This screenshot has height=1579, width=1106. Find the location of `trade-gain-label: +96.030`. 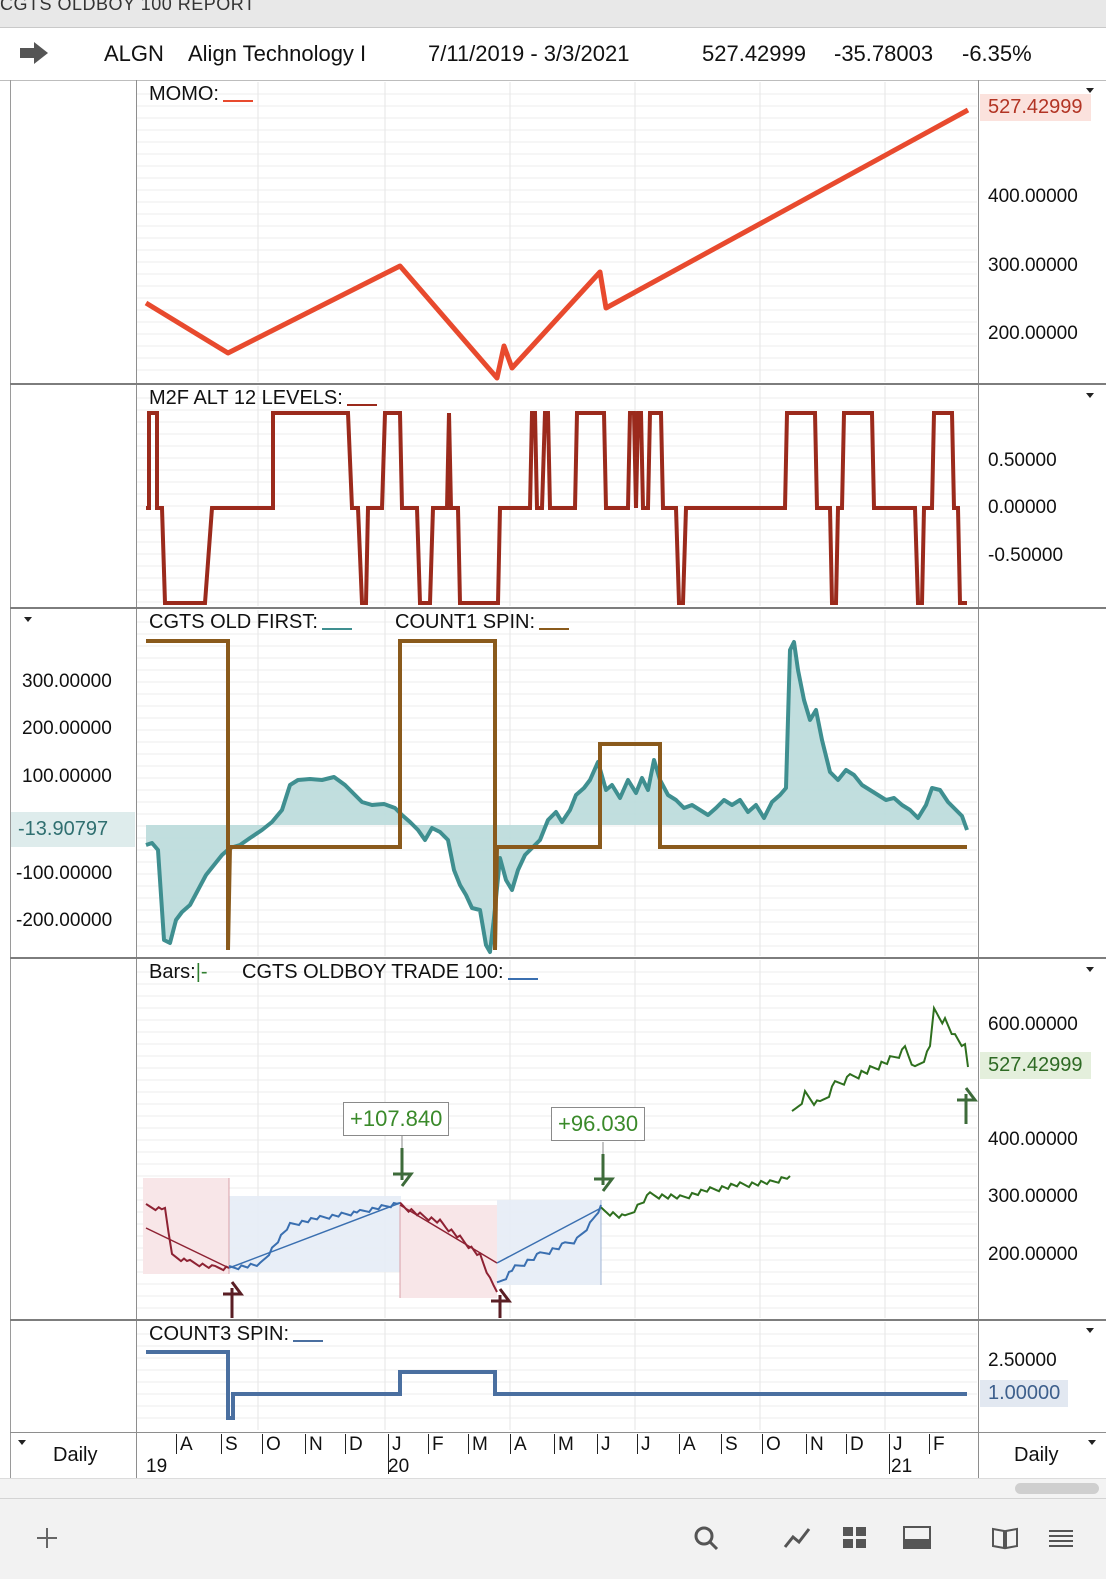

trade-gain-label: +96.030 is located at coordinates (598, 1124).